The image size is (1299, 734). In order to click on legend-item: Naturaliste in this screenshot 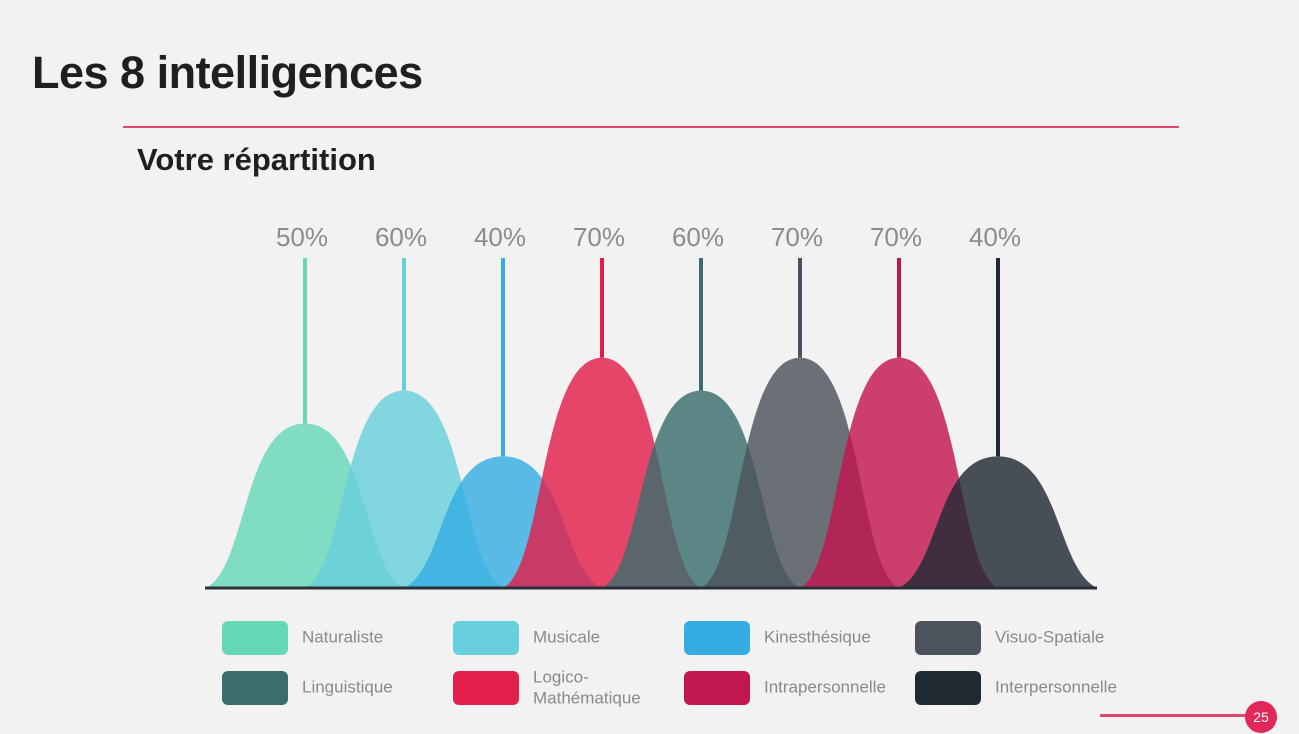, I will do `click(332, 638)`.